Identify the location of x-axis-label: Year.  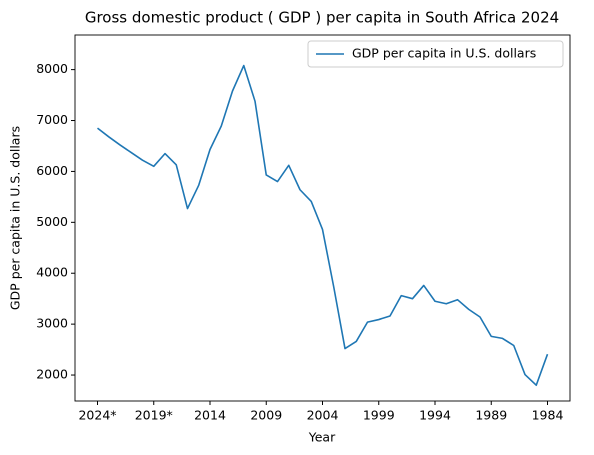
(322, 437).